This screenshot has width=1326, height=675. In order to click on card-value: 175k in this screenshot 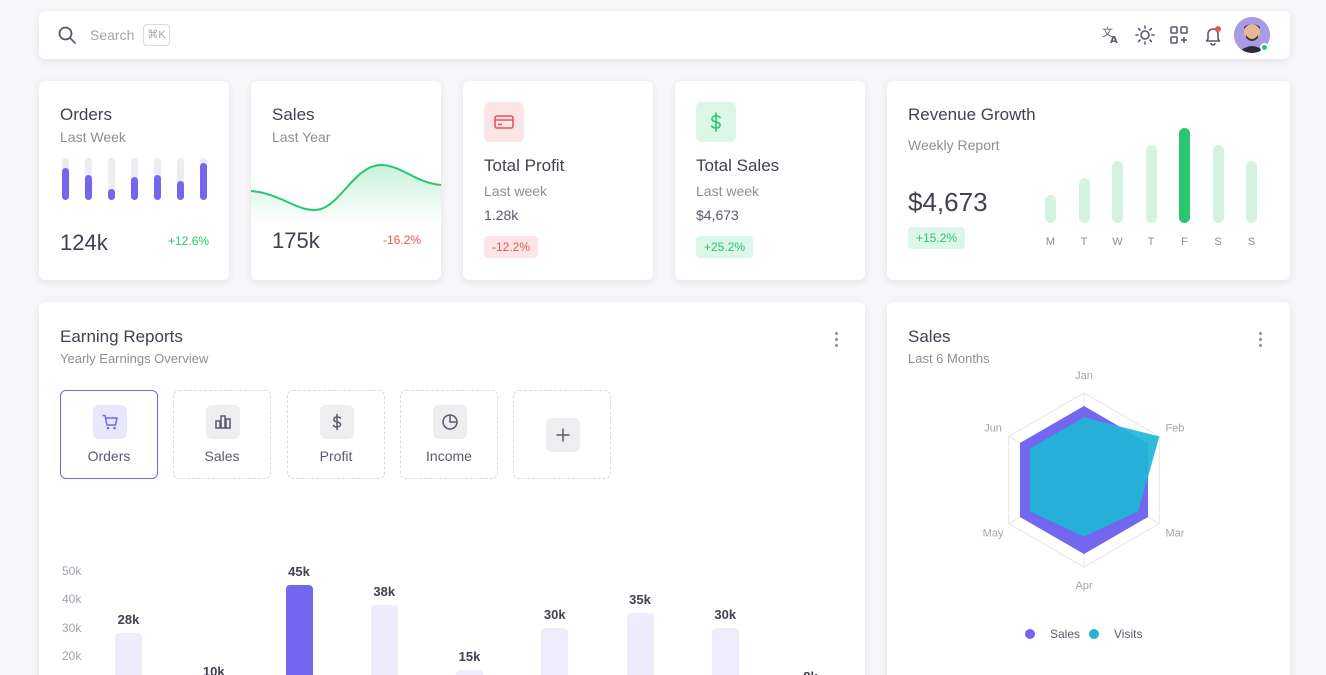, I will do `click(296, 240)`.